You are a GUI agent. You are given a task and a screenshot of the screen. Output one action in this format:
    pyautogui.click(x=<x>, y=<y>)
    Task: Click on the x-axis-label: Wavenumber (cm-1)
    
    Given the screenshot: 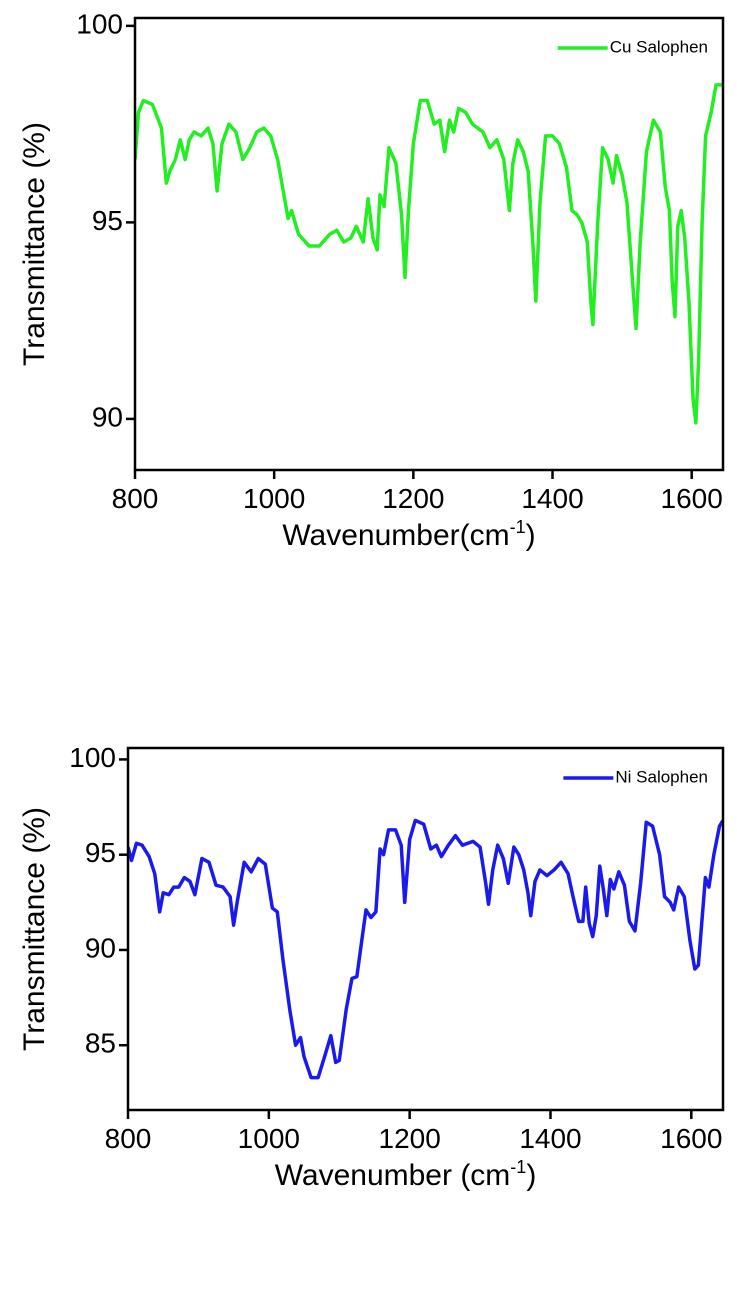 What is the action you would take?
    pyautogui.click(x=406, y=1174)
    